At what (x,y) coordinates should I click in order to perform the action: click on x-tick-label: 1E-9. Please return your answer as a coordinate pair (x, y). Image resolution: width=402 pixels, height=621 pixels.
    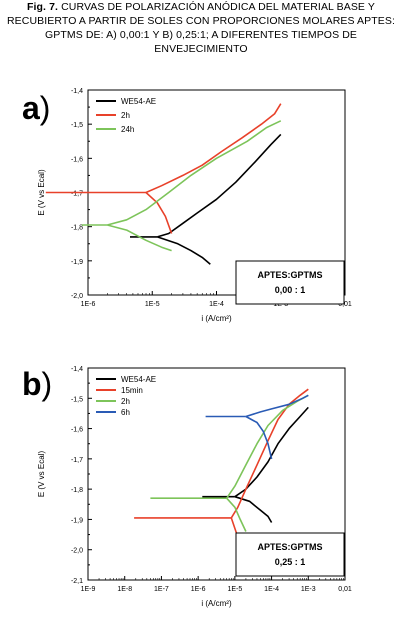
    Looking at the image, I should click on (88, 589).